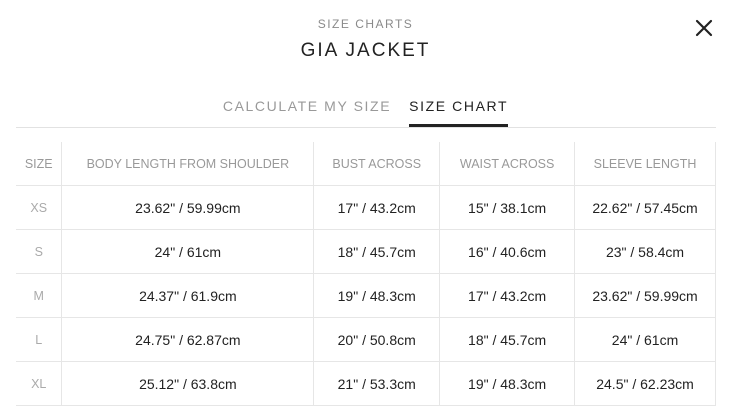  I want to click on cell-body-length: 25.12" / 63.8cm, so click(188, 383).